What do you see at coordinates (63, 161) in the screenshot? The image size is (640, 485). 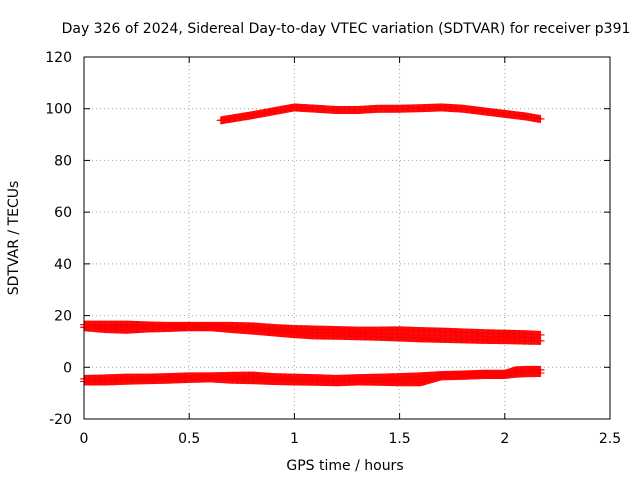 I see `y-tick-label: 80` at bounding box center [63, 161].